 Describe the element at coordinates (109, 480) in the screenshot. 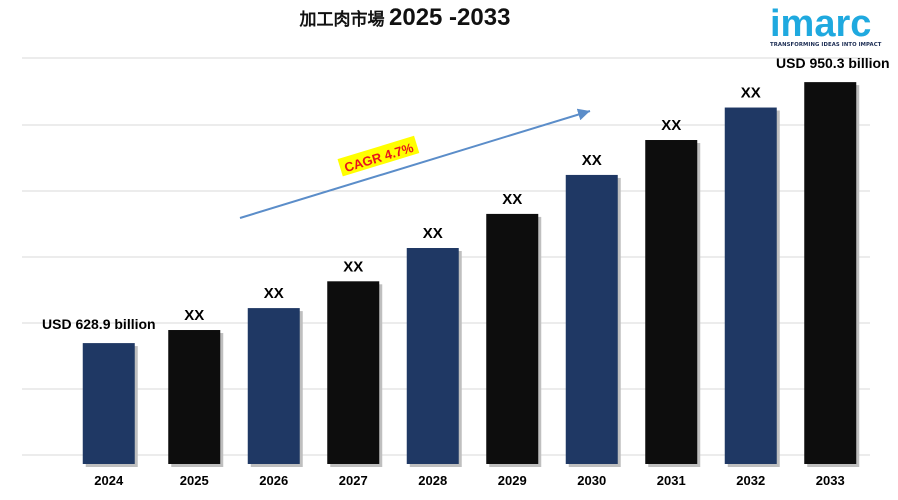

I see `x-tick-2024: 2024` at that location.